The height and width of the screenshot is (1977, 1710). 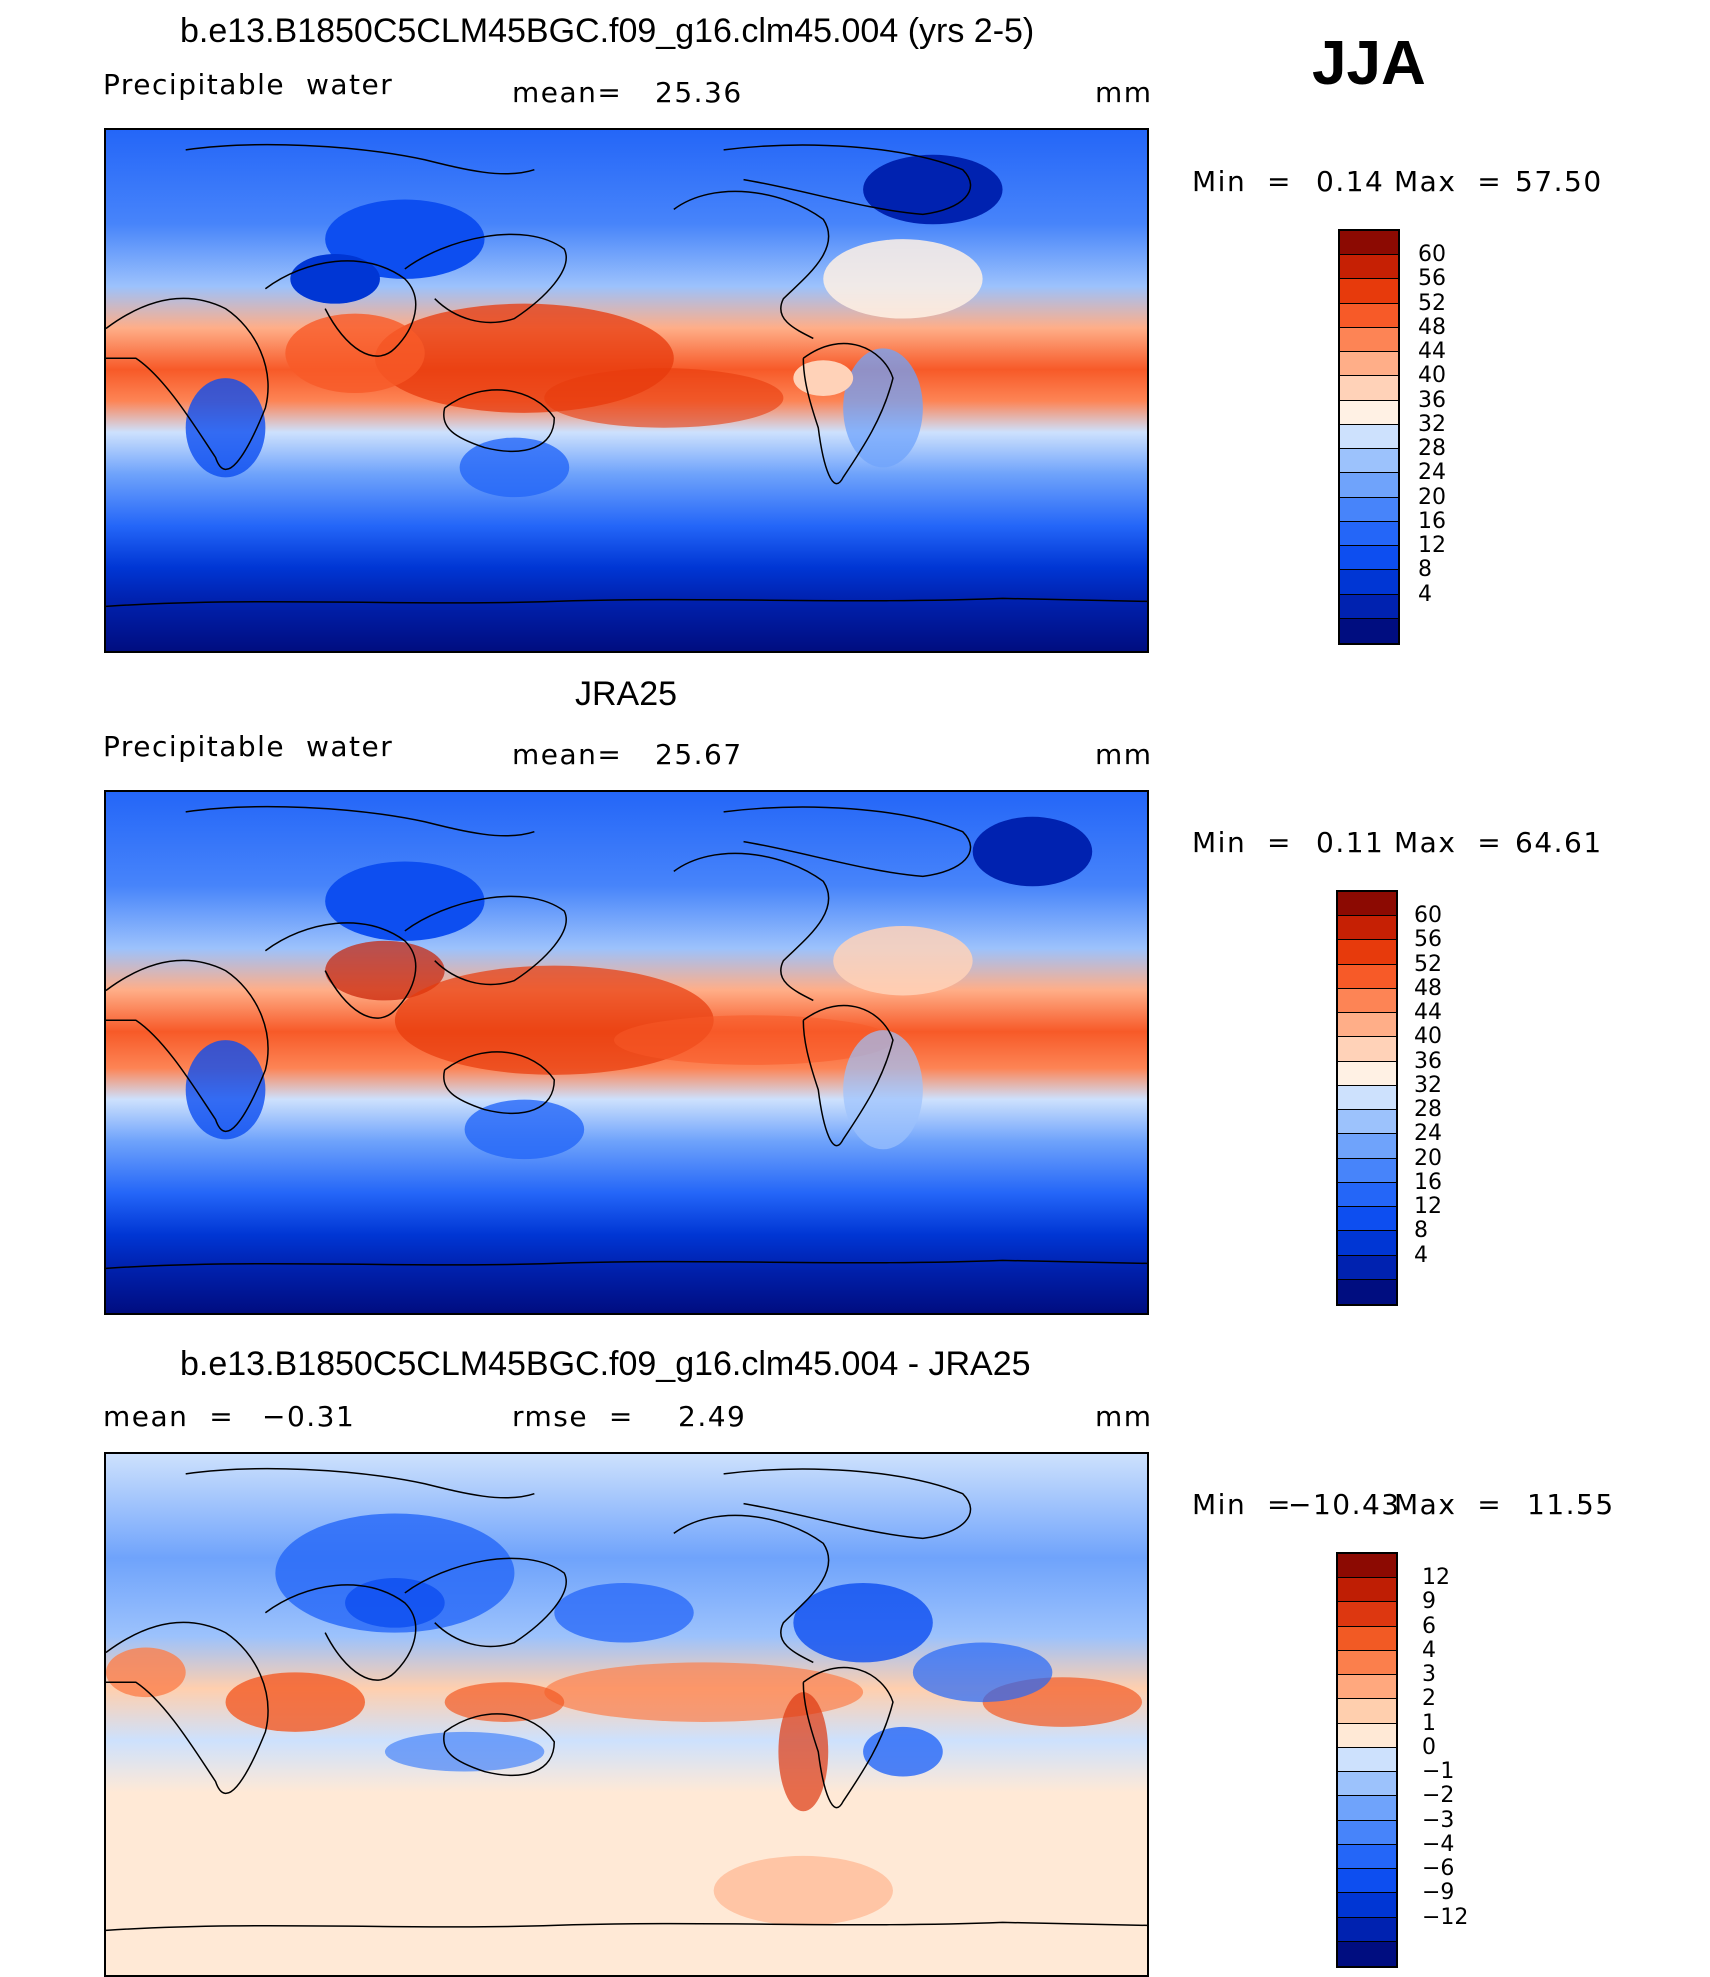 I want to click on colorbar-tick-label: 2, so click(x=1429, y=1699).